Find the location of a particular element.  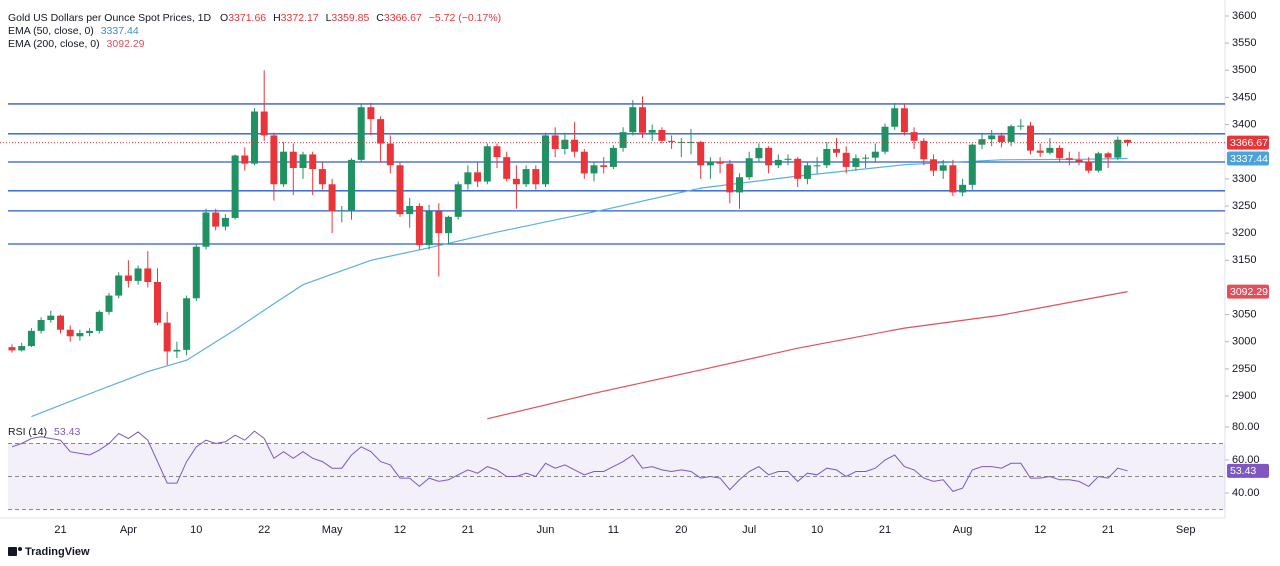

y-tick-label: 3450 is located at coordinates (1244, 97).